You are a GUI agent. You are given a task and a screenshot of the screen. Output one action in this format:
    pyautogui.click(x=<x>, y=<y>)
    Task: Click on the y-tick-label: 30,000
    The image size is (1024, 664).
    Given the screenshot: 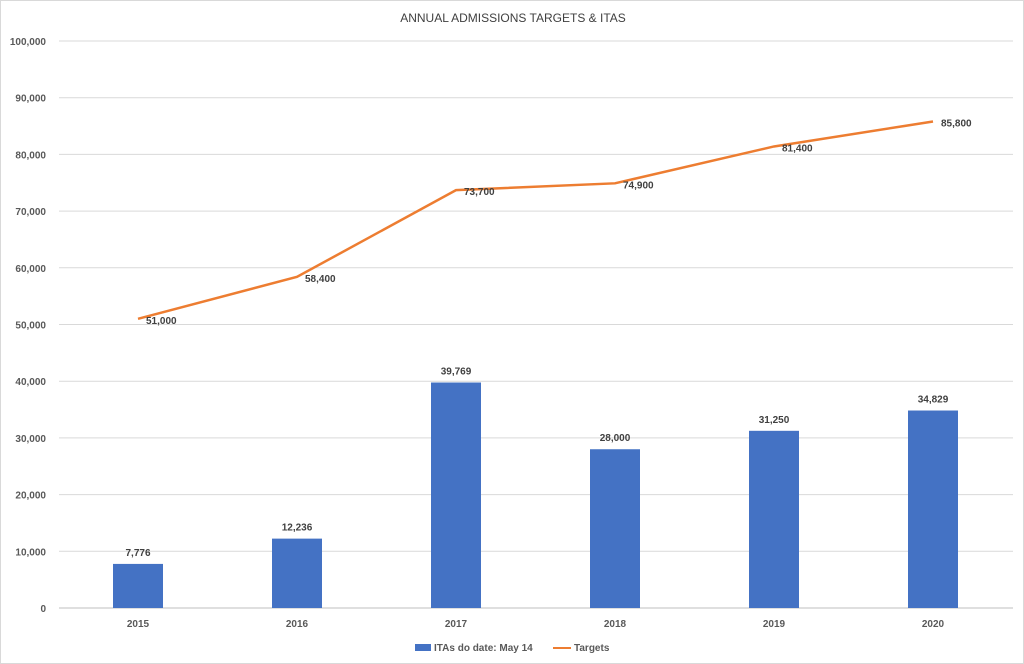 What is the action you would take?
    pyautogui.click(x=30, y=439)
    